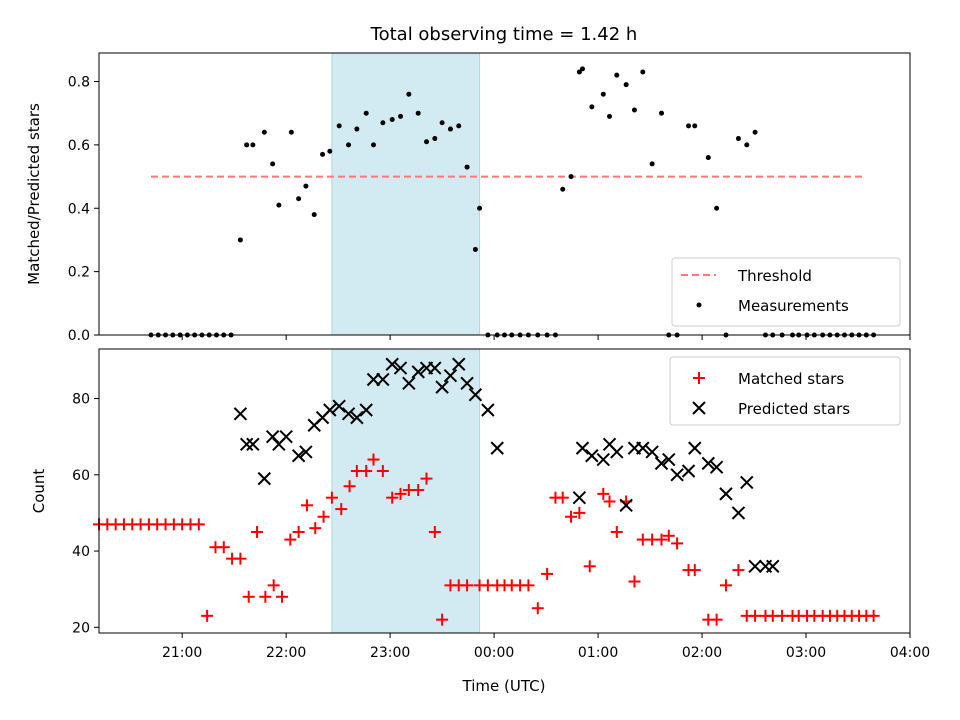  I want to click on bottom-legend-frame, so click(785, 391).